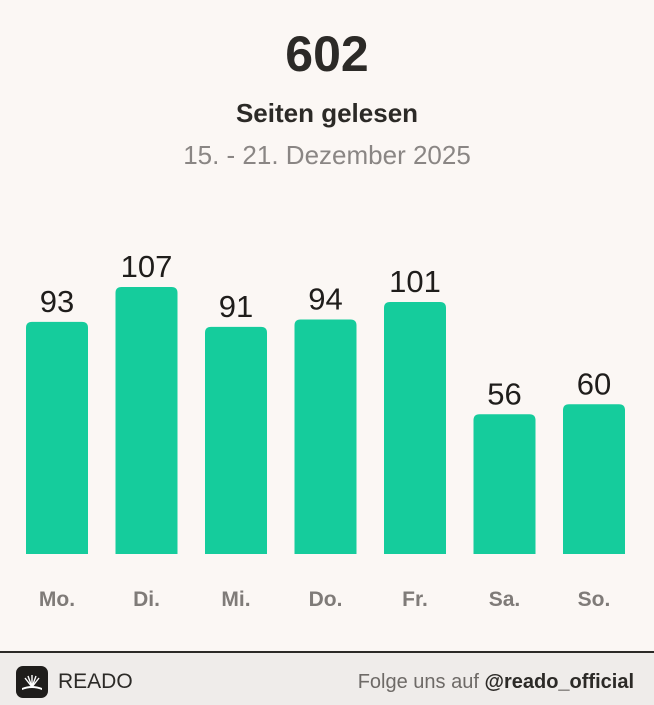  Describe the element at coordinates (325, 298) in the screenshot. I see `data-label: 94` at that location.